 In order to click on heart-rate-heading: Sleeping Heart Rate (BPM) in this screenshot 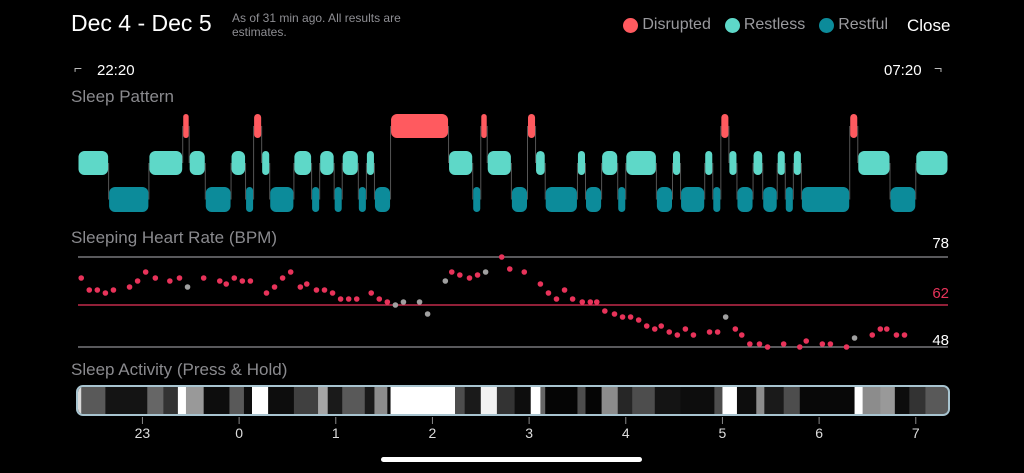, I will do `click(174, 237)`.